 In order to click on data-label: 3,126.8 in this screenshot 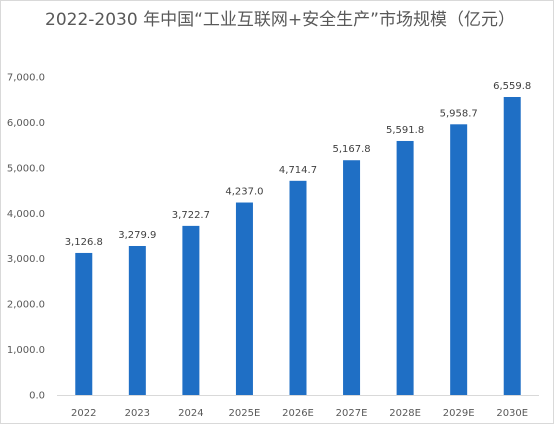, I will do `click(84, 242)`.